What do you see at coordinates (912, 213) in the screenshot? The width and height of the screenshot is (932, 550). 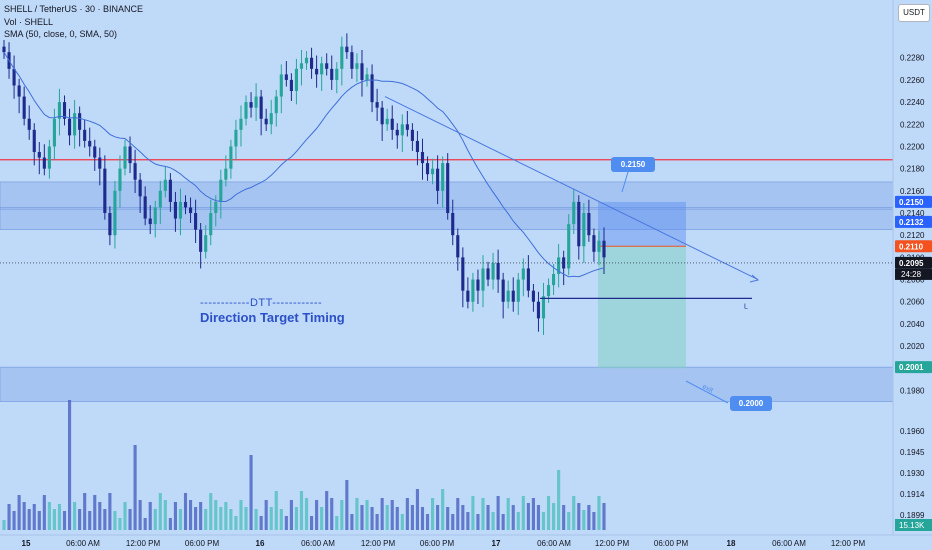 I see `price-tick-label: 0.2140` at bounding box center [912, 213].